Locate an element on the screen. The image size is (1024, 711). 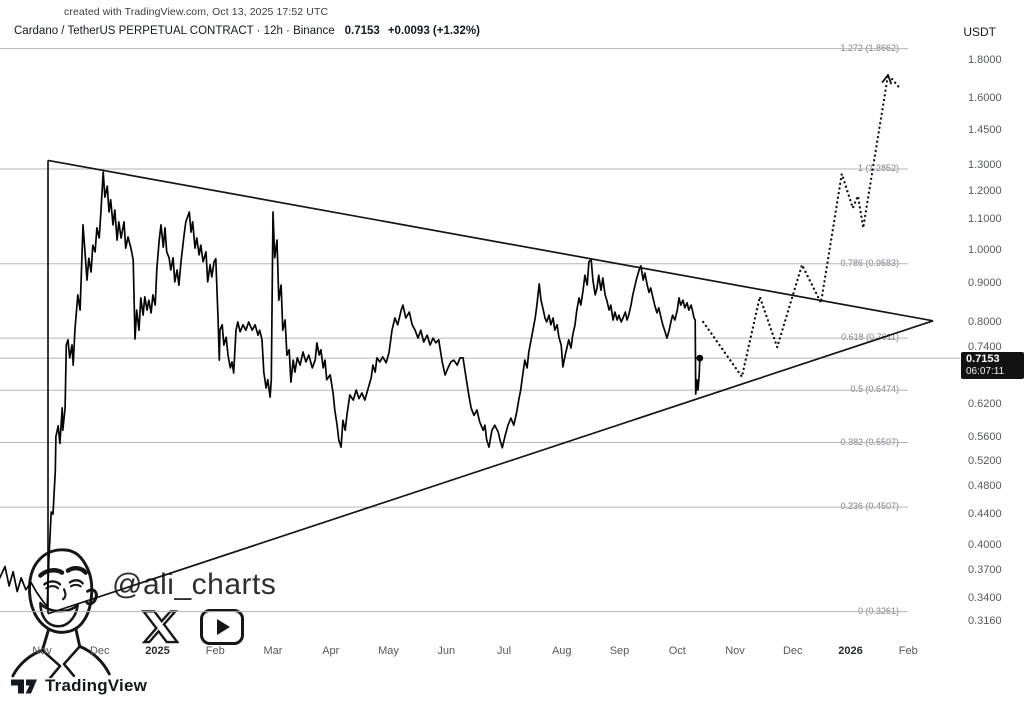
price-tick-label: 1.2000 is located at coordinates (985, 190).